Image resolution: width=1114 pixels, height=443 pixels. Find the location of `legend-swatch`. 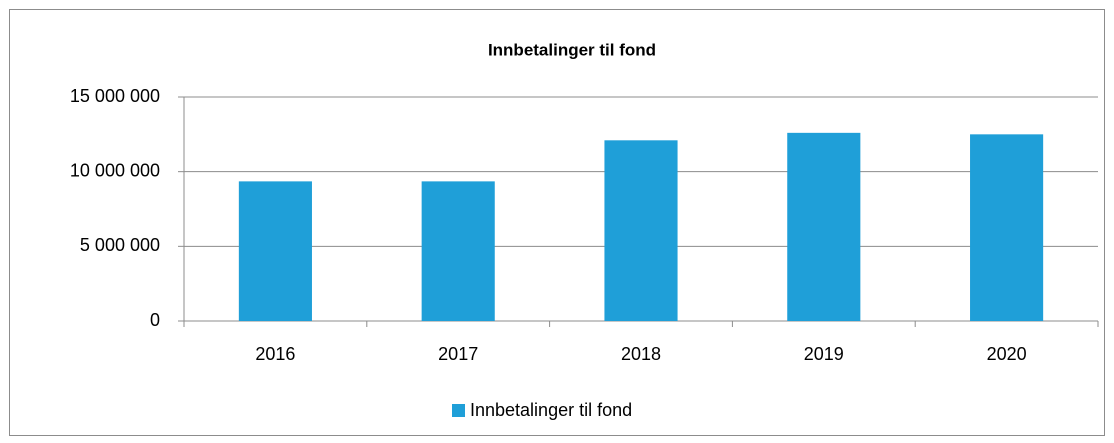

legend-swatch is located at coordinates (458, 410).